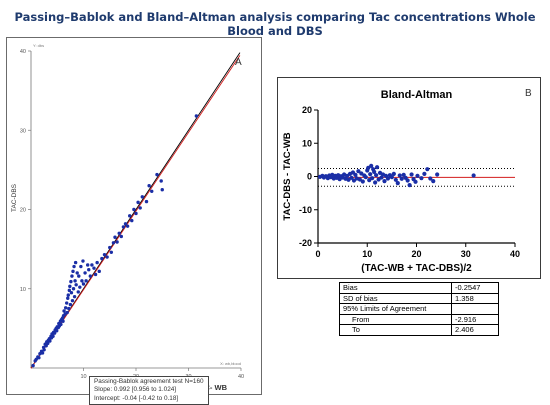 The width and height of the screenshot is (550, 405). I want to click on y-tick-label: 40, so click(23, 52).